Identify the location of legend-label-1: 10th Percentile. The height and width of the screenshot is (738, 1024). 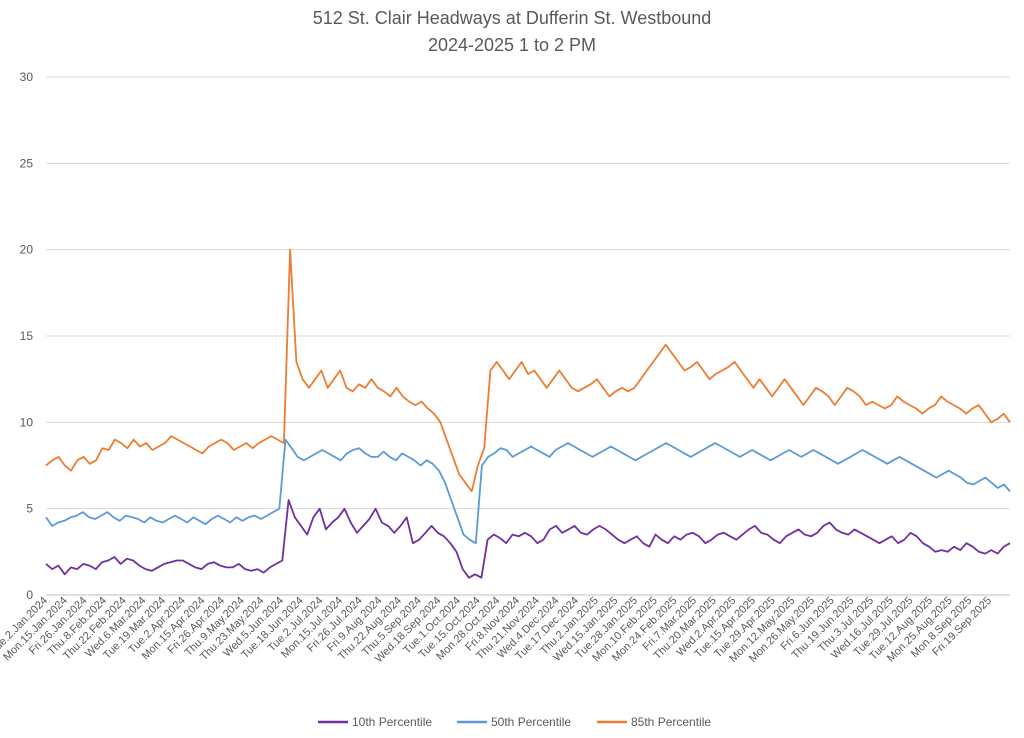
(392, 722).